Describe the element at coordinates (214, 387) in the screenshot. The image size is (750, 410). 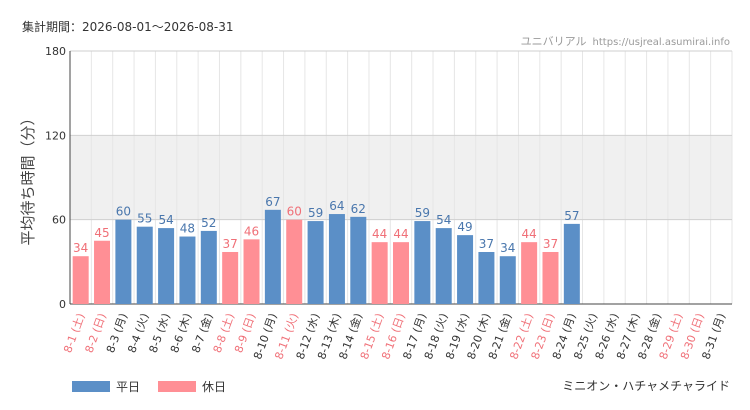
I see `legend-label-holiday: 休日` at that location.